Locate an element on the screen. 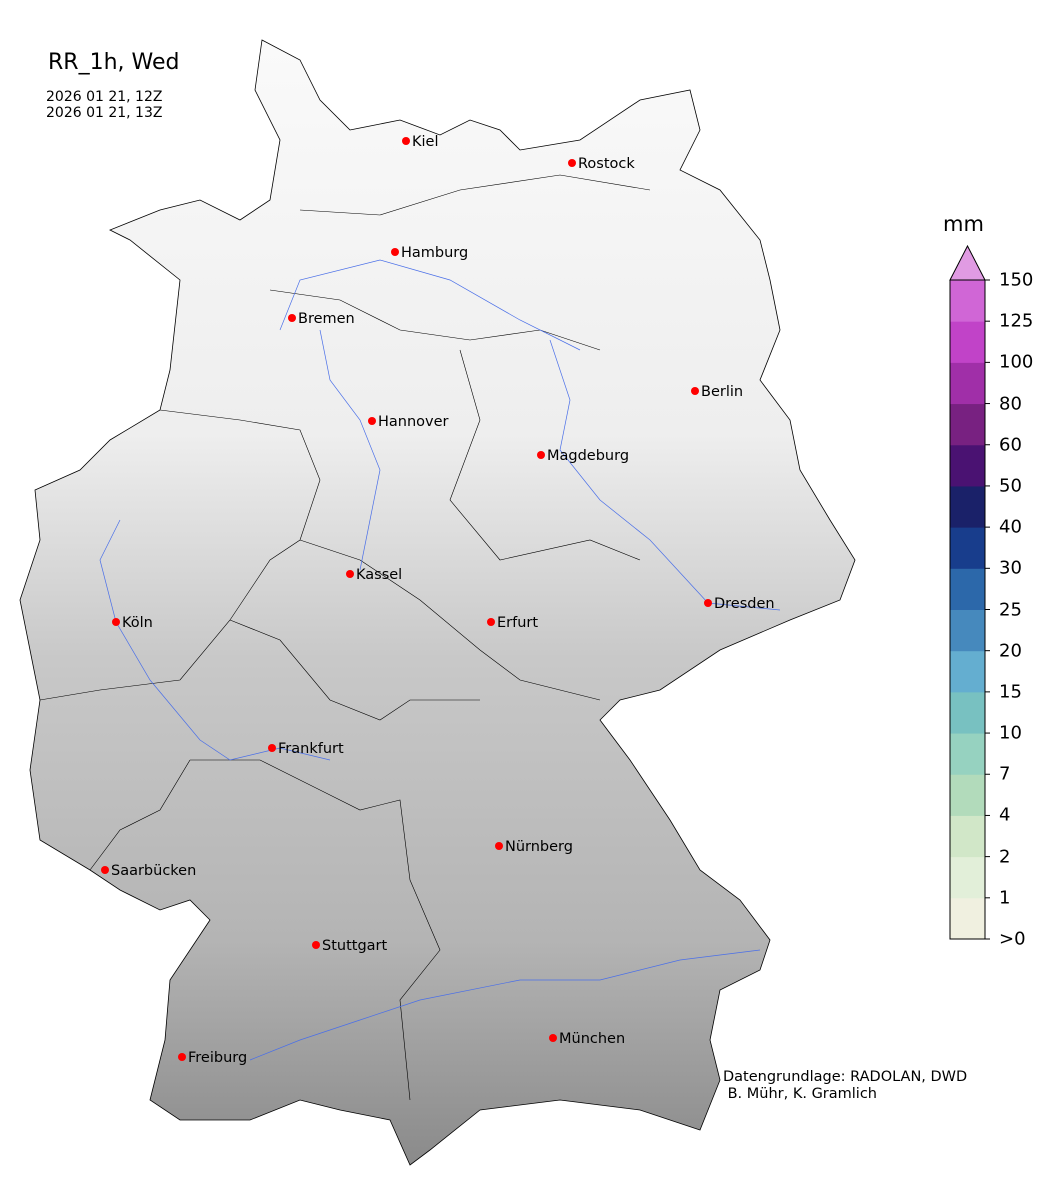  city-köln: Köln is located at coordinates (132, 623).